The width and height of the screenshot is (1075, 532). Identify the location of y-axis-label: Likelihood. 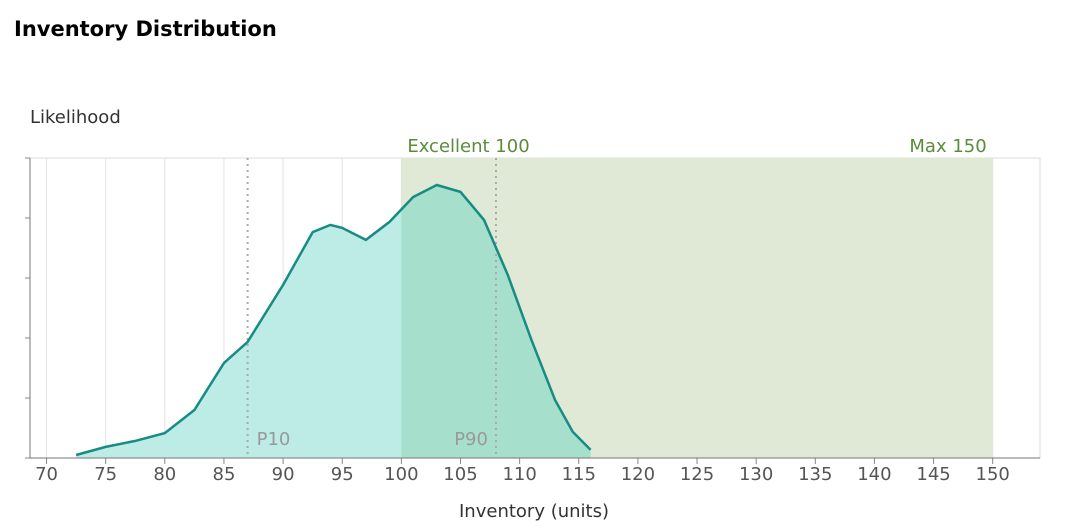
(75, 117).